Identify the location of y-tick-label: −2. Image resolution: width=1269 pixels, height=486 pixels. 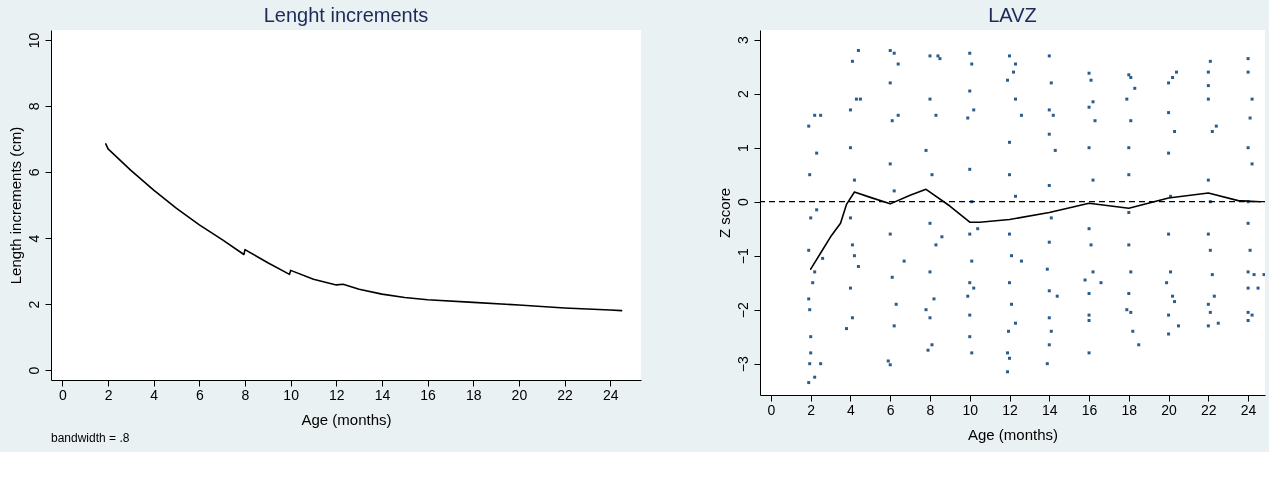
(742, 310).